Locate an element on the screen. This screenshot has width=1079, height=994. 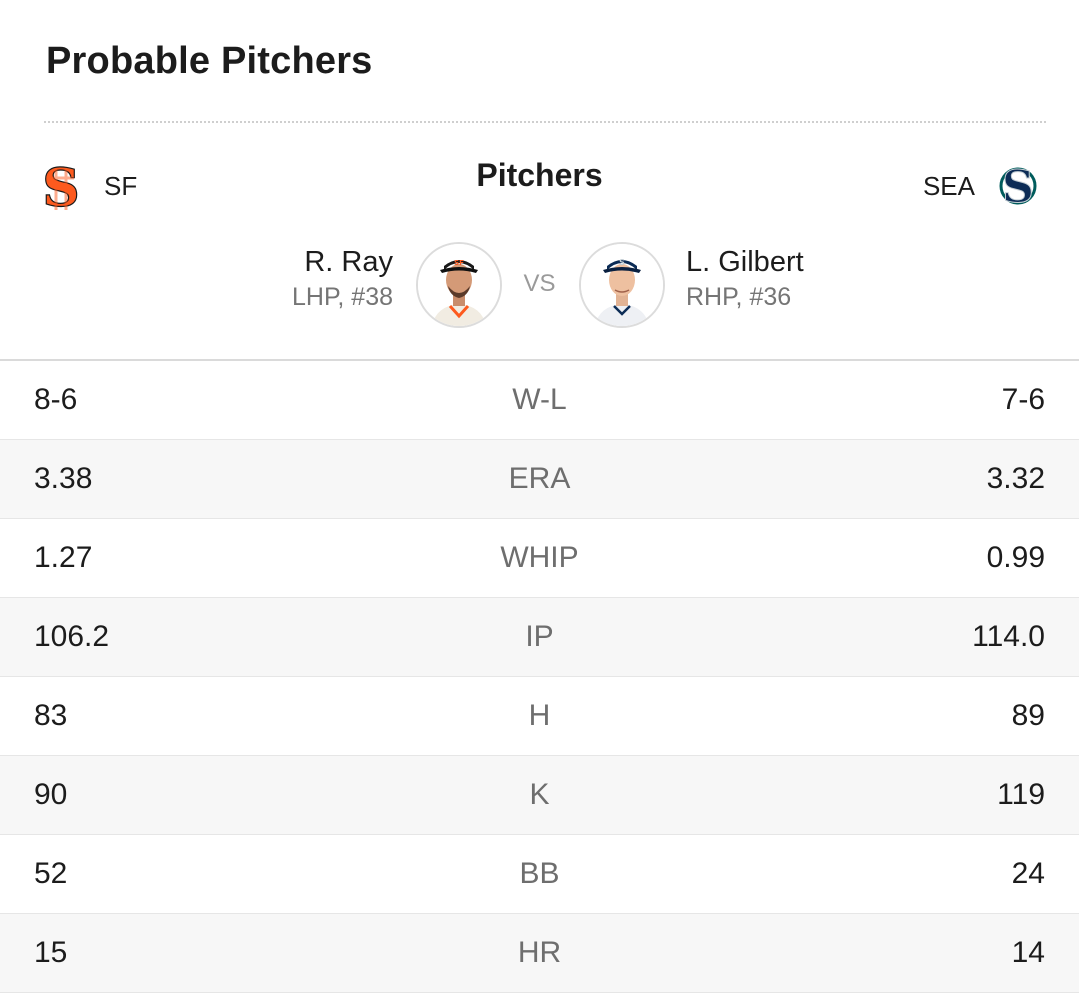
pitcher-right-headshot: S is located at coordinates (622, 285).